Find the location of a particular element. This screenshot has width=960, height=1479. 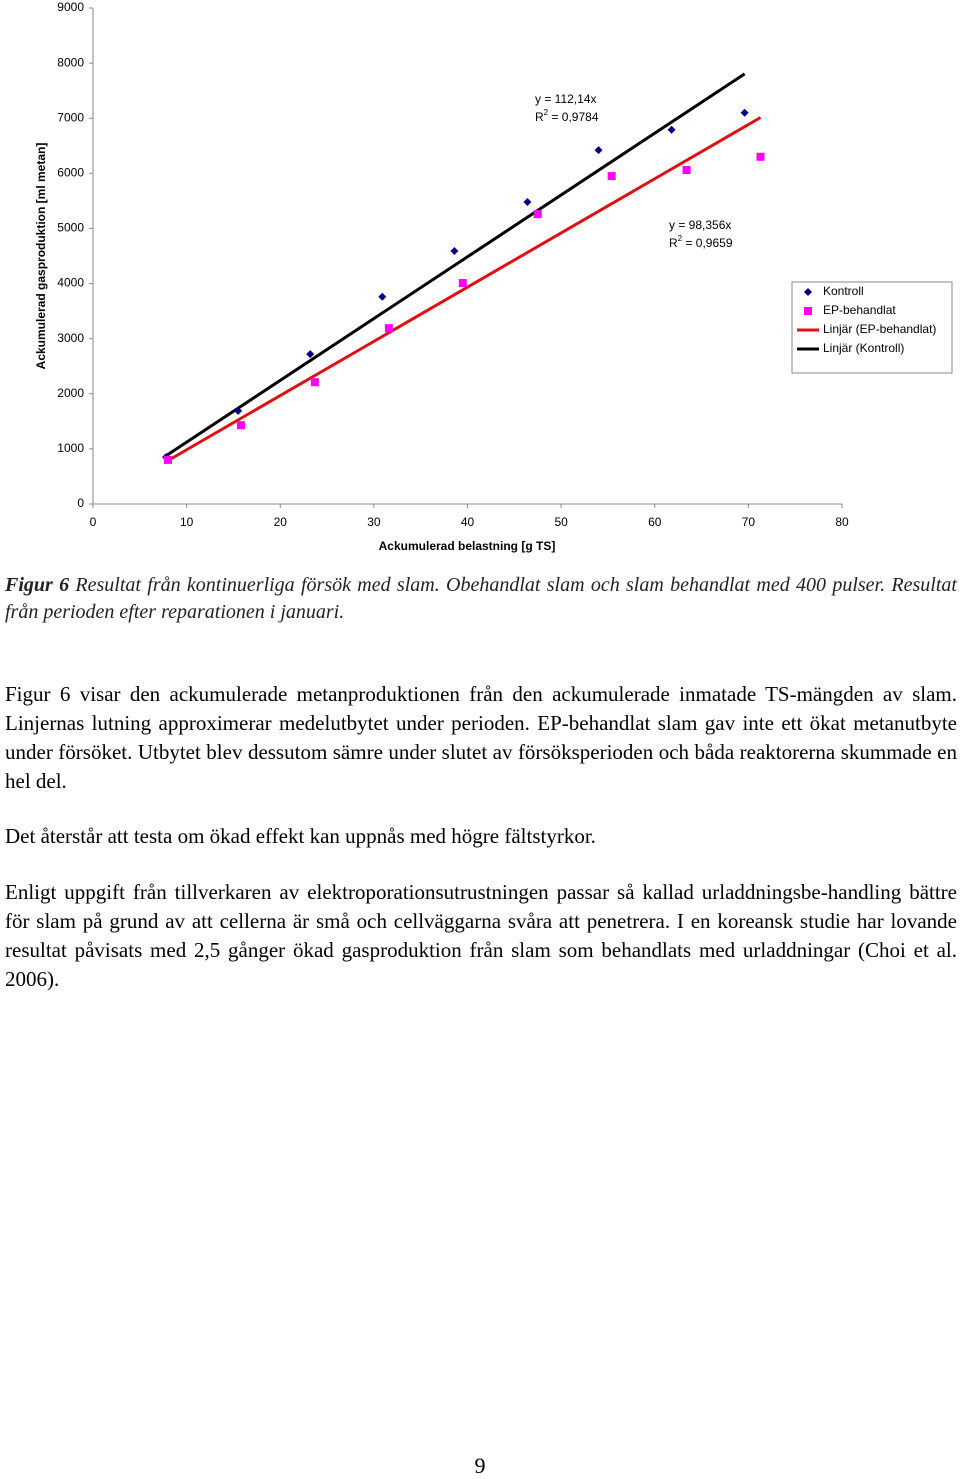

y-tick-label: 4000 is located at coordinates (70, 283).